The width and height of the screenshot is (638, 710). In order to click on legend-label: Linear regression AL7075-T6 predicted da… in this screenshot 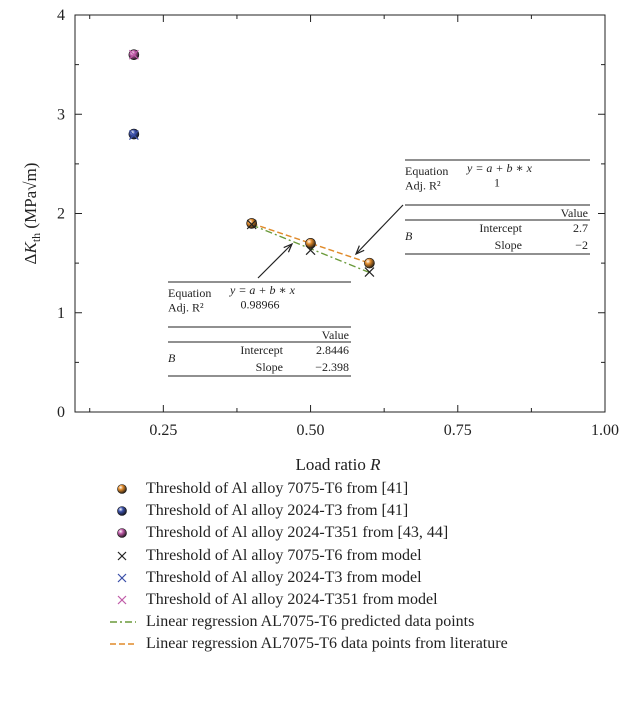, I will do `click(310, 622)`.